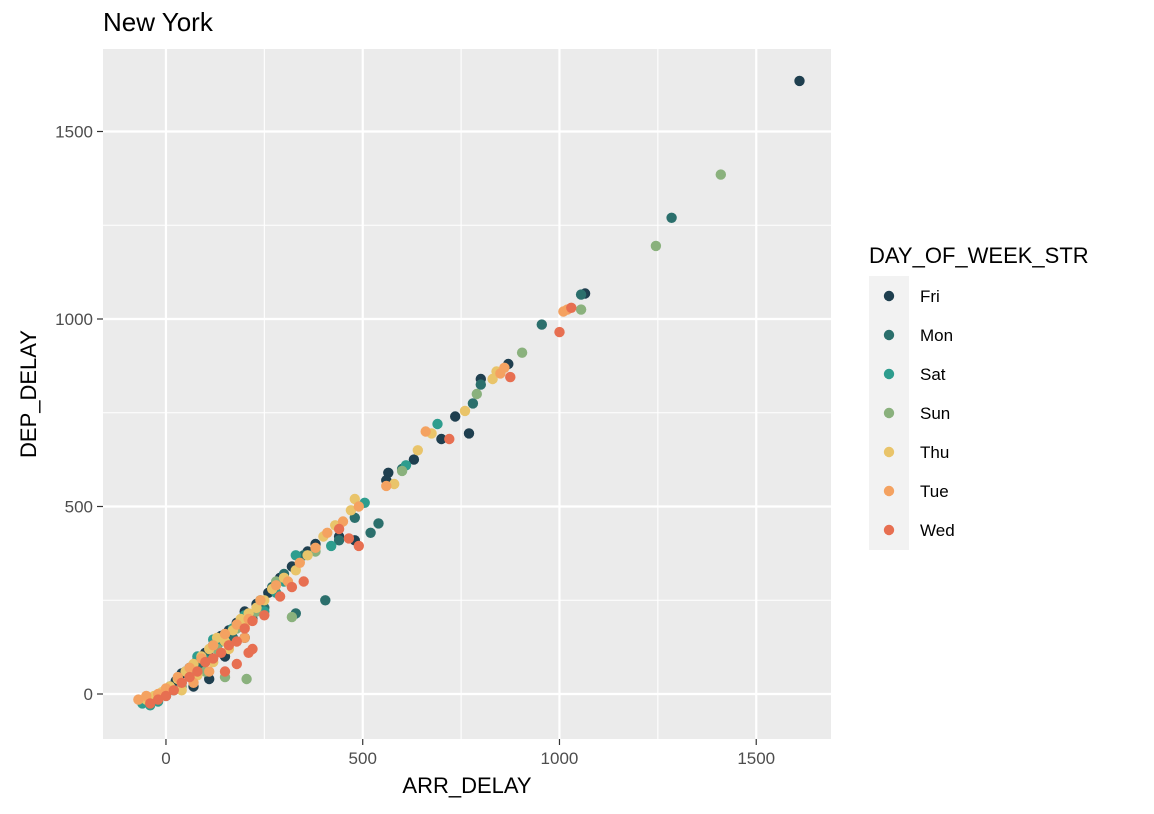  Describe the element at coordinates (560, 758) in the screenshot. I see `x-tick-label: 1000` at that location.